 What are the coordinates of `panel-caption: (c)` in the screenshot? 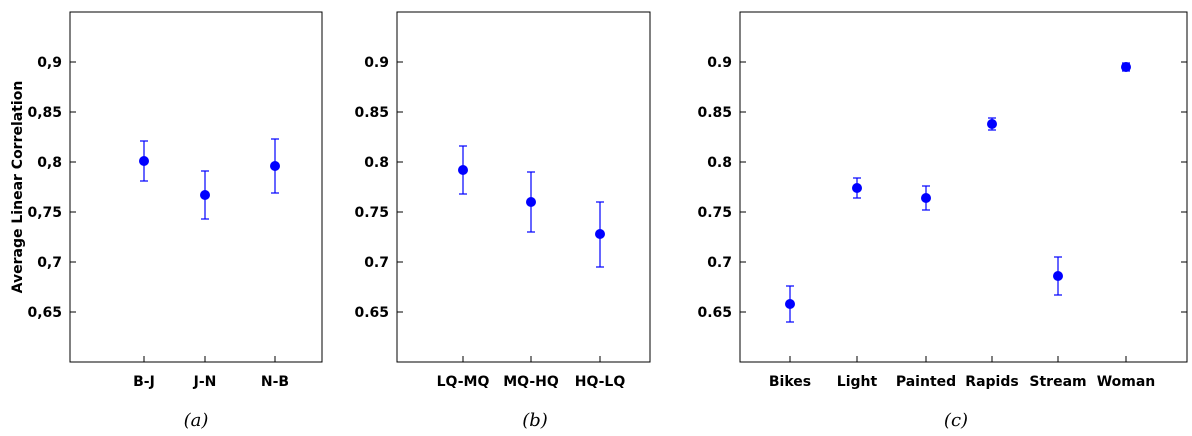 It's located at (956, 420).